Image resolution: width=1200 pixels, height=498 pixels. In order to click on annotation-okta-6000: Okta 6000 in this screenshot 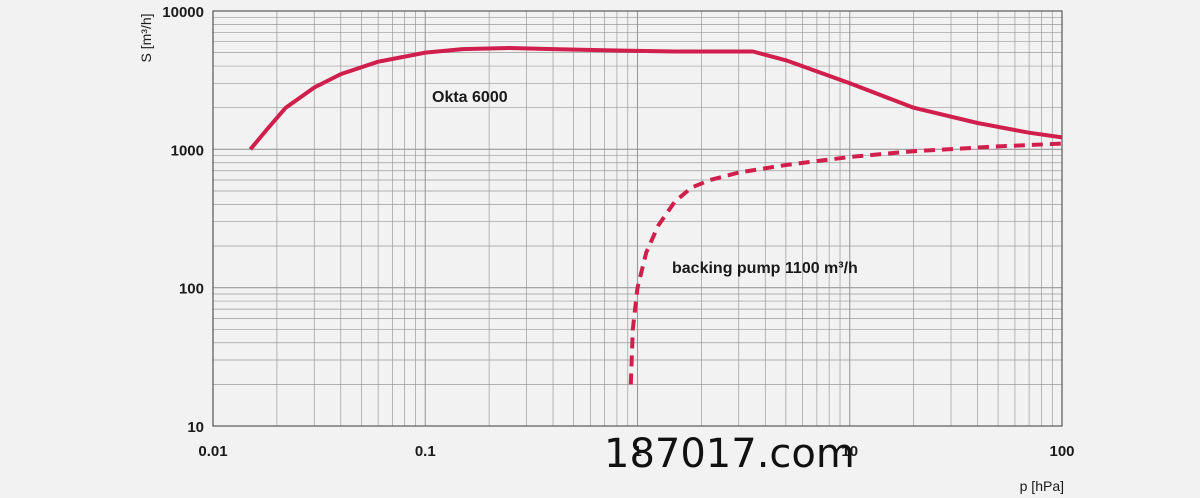, I will do `click(470, 97)`.